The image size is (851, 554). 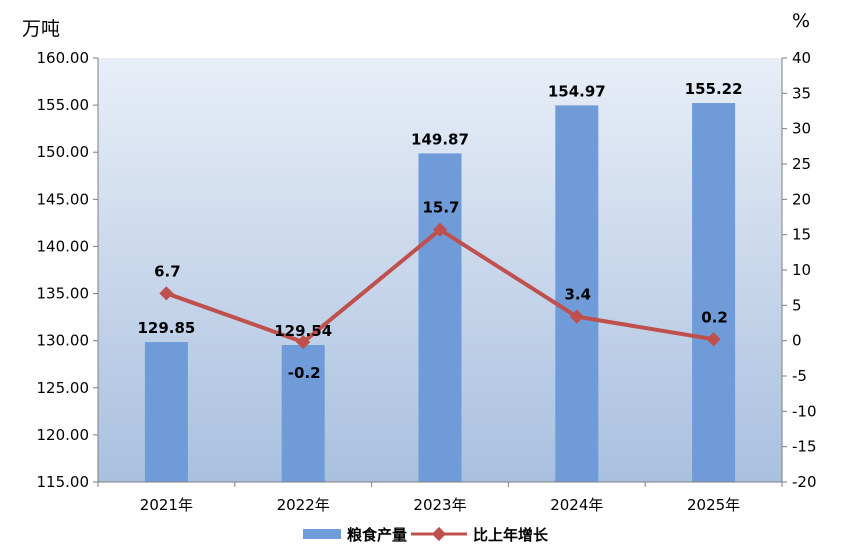 I want to click on bar-data-label: 149.87, so click(x=440, y=139).